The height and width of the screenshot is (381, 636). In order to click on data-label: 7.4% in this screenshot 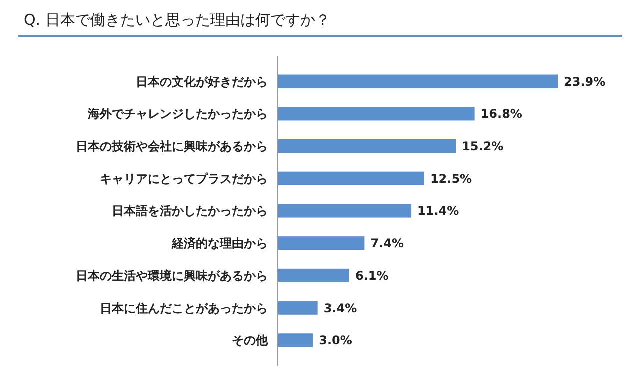, I will do `click(387, 243)`.